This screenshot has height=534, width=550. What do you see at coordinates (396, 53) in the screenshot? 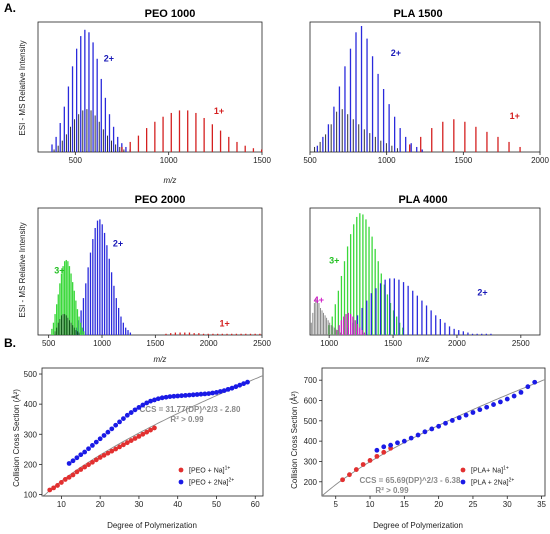
I see `charge-state-label: 2+` at bounding box center [396, 53].